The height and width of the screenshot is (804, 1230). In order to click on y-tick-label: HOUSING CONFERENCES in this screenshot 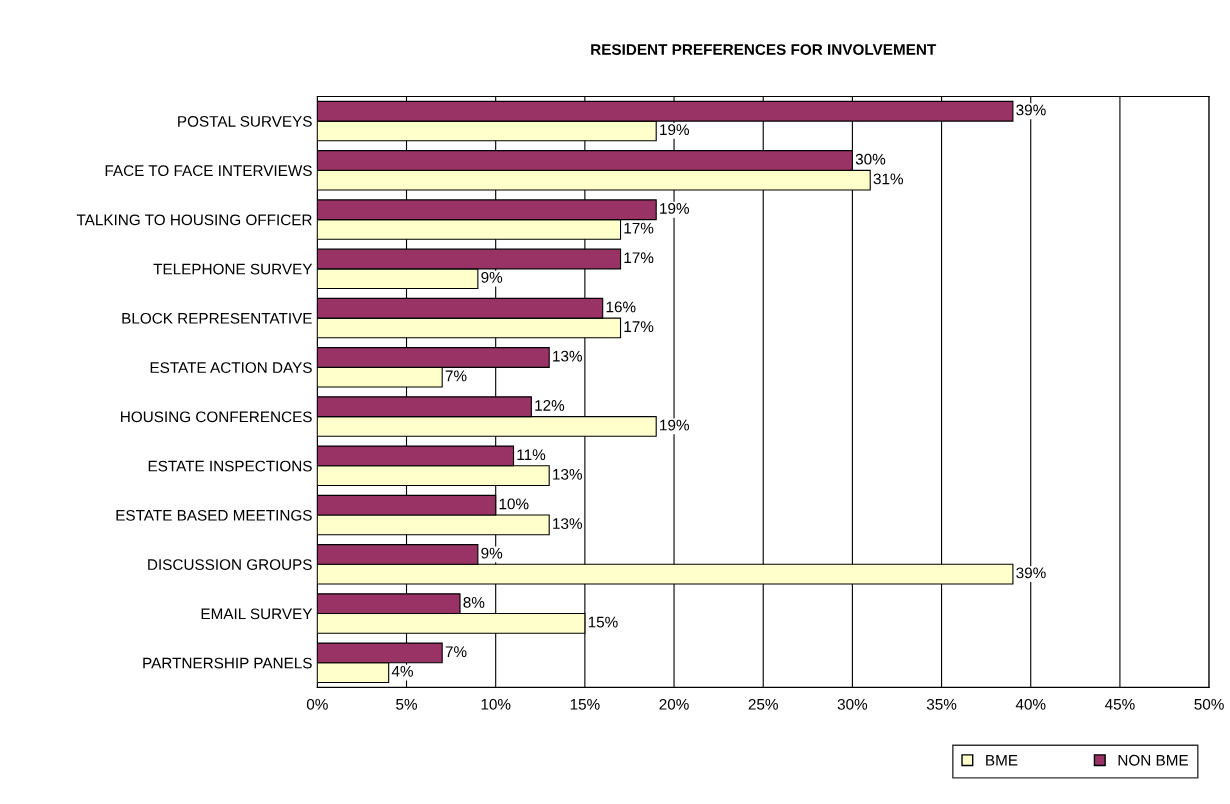, I will do `click(216, 417)`.